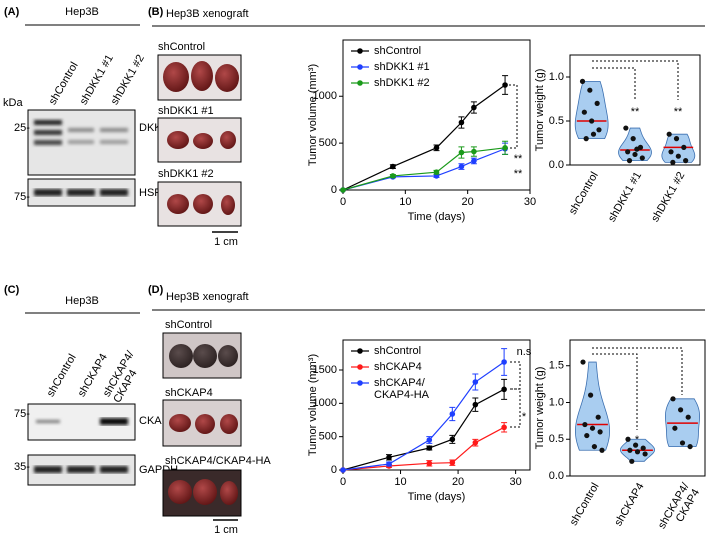 This screenshot has width=709, height=538. I want to click on kda: kDa, so click(13, 103).